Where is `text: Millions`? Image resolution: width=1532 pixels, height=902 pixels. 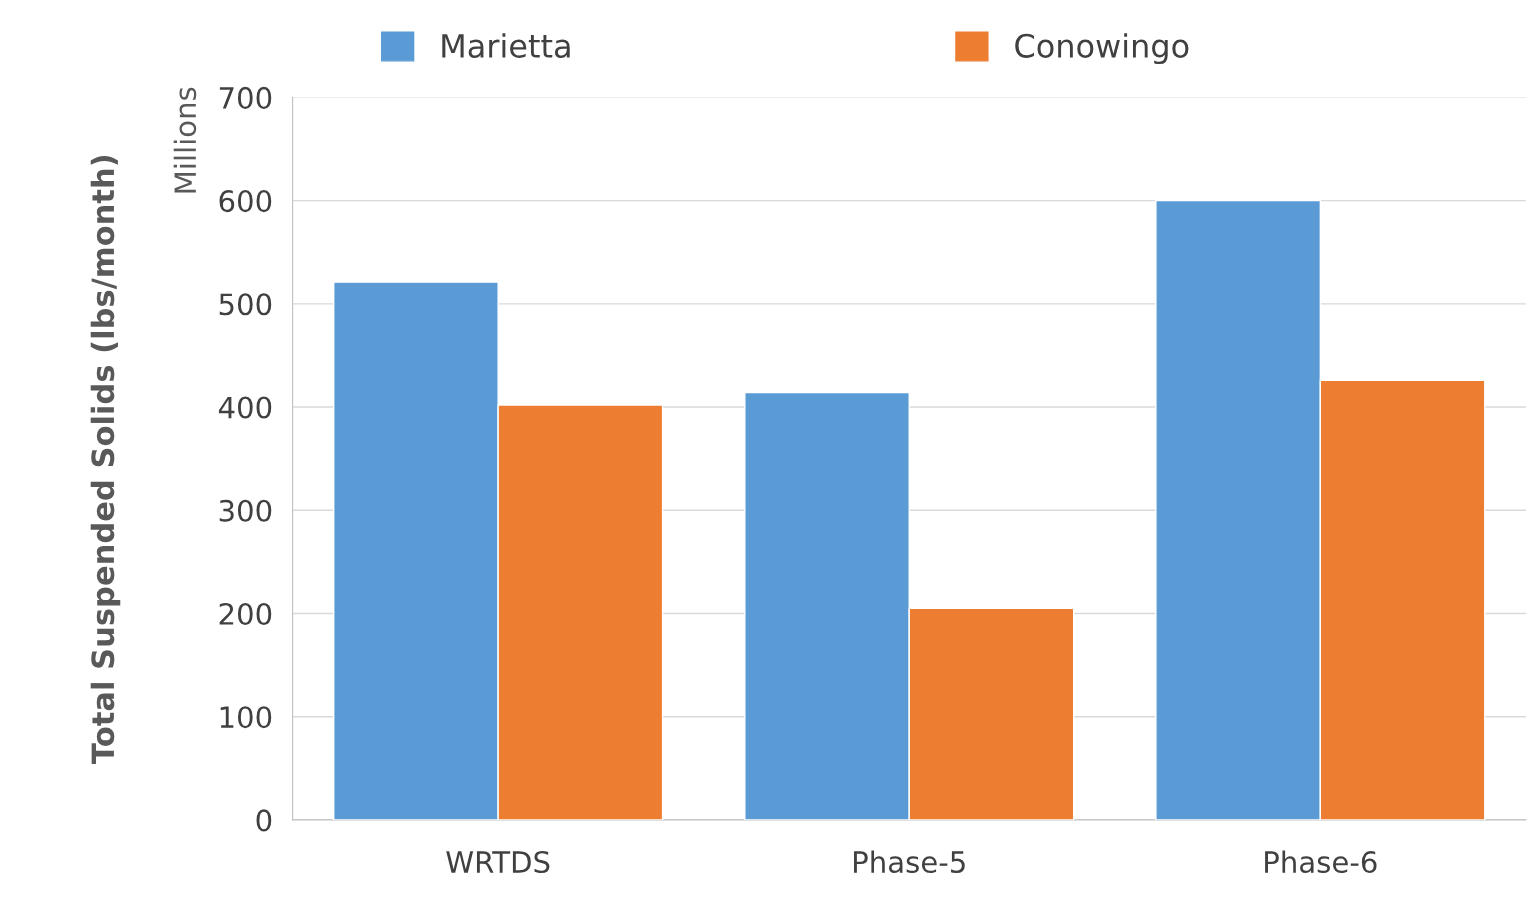
text: Millions is located at coordinates (185, 140).